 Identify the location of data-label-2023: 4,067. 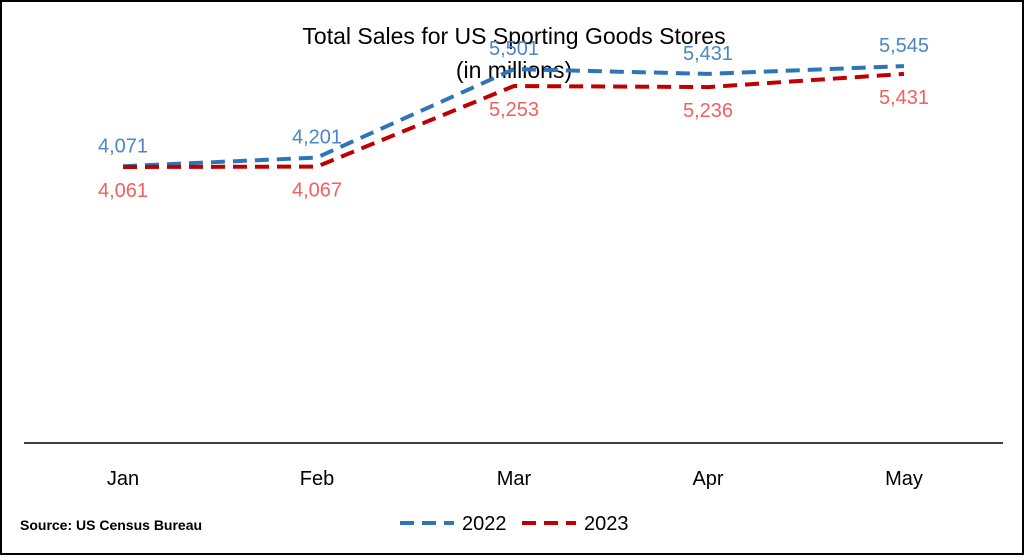
(317, 191).